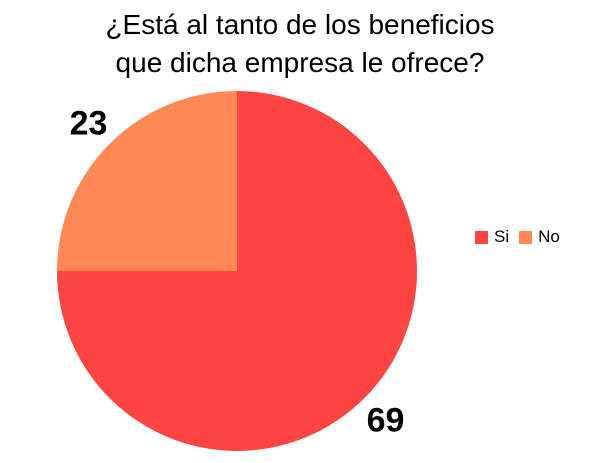 Image resolution: width=600 pixels, height=463 pixels. What do you see at coordinates (481, 237) in the screenshot?
I see `legend-swatch-si` at bounding box center [481, 237].